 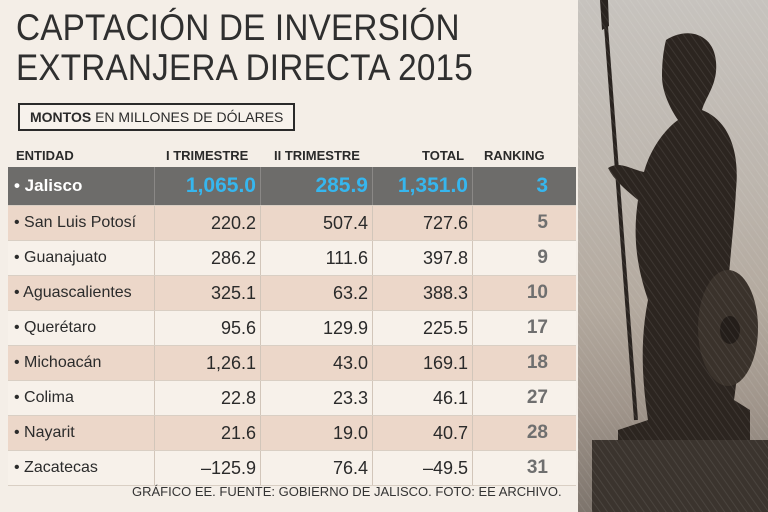 I want to click on cell-q1: 325.1, so click(x=207, y=293).